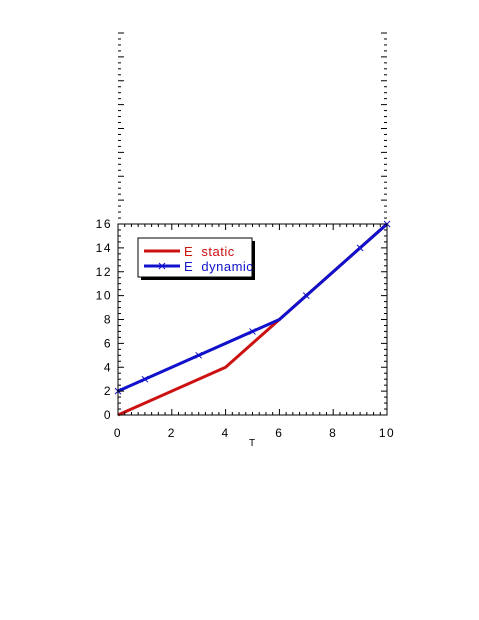  Describe the element at coordinates (209, 251) in the screenshot. I see `legend-label-0: E static` at that location.